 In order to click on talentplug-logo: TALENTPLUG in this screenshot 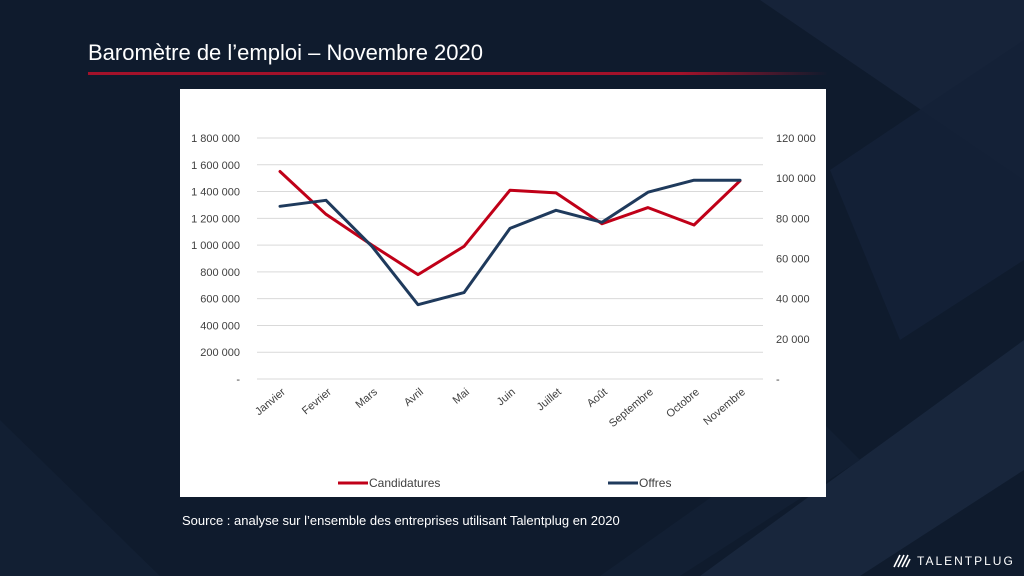, I will do `click(954, 561)`.